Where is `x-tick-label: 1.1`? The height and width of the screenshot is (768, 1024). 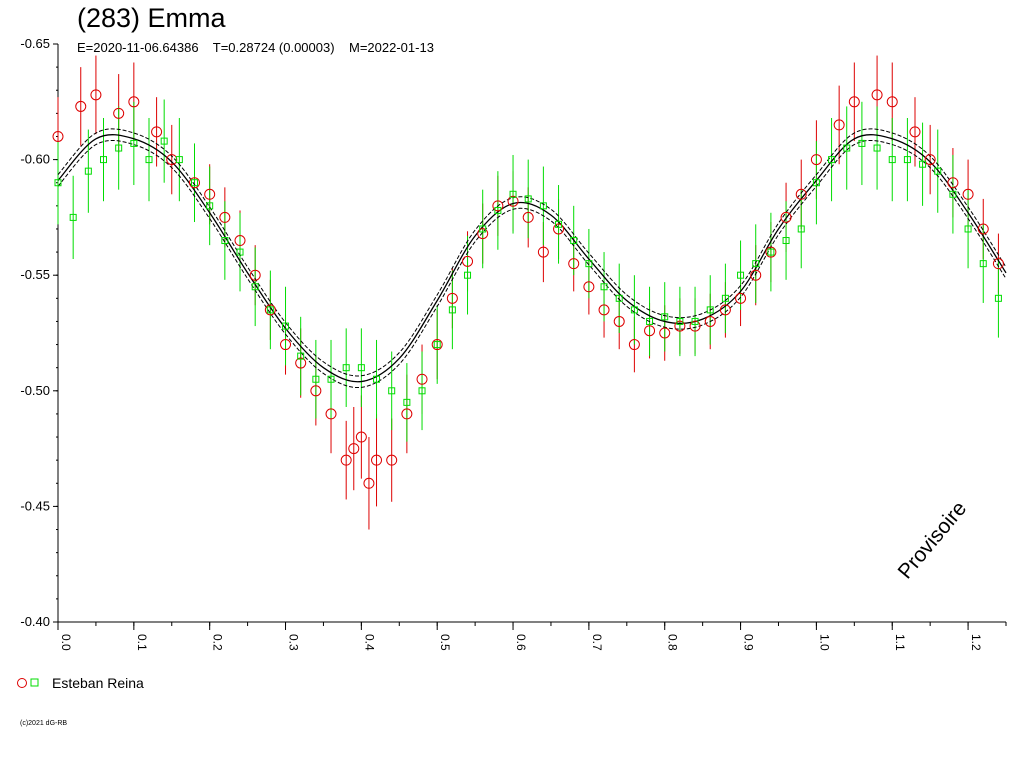
x-tick-label: 1.1 is located at coordinates (900, 642).